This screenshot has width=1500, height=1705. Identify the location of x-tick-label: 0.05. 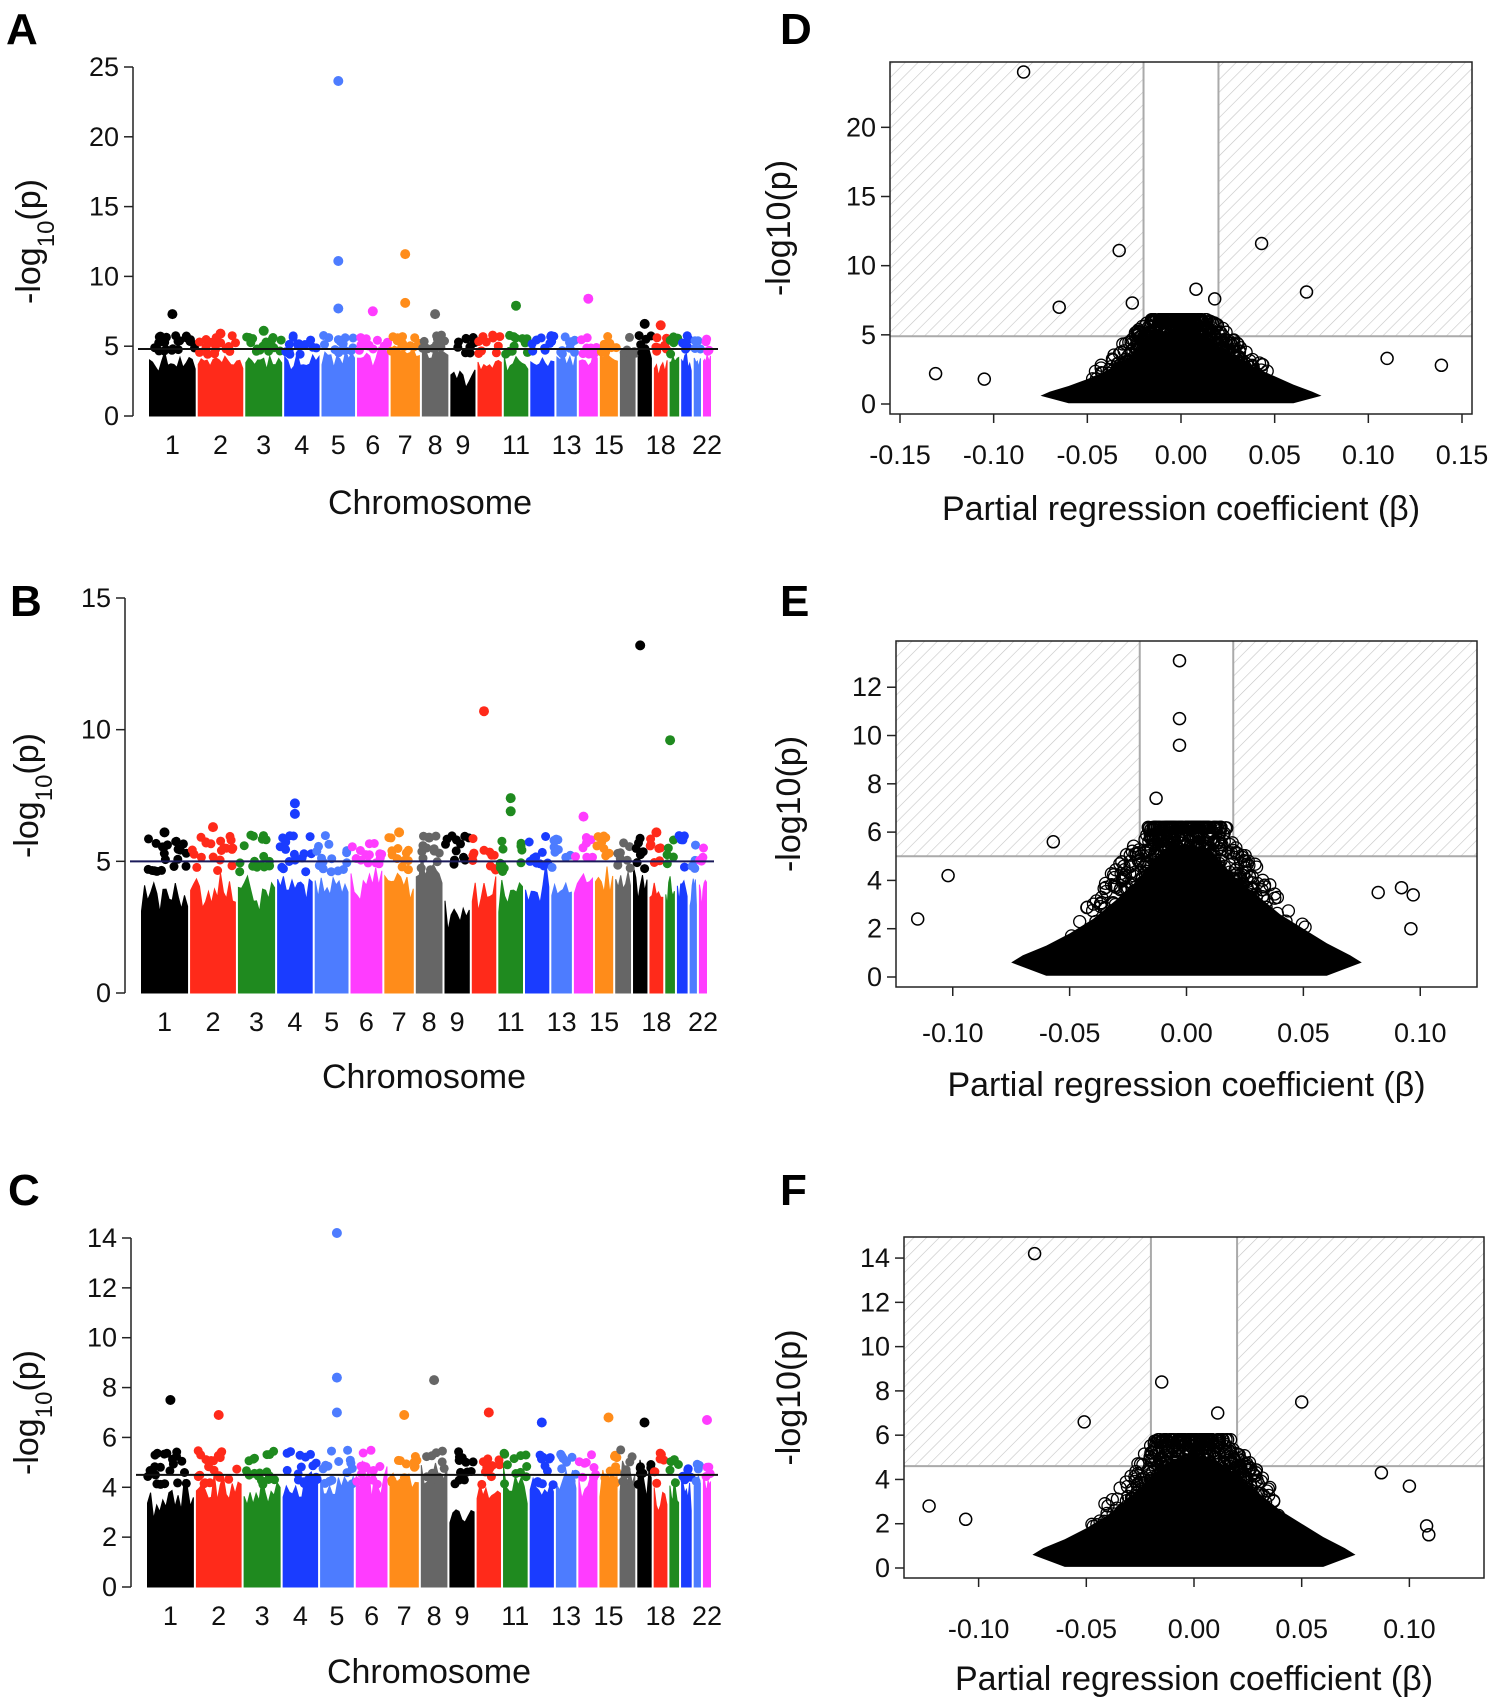
(1274, 455).